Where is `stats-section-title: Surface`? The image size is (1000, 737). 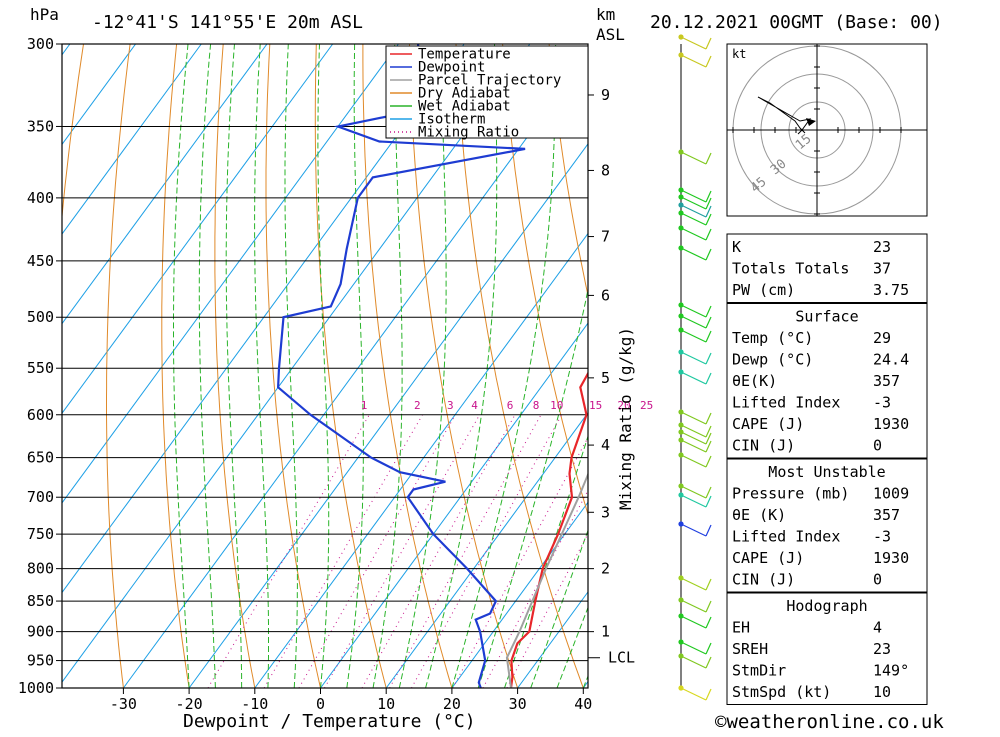 stats-section-title: Surface is located at coordinates (826, 317).